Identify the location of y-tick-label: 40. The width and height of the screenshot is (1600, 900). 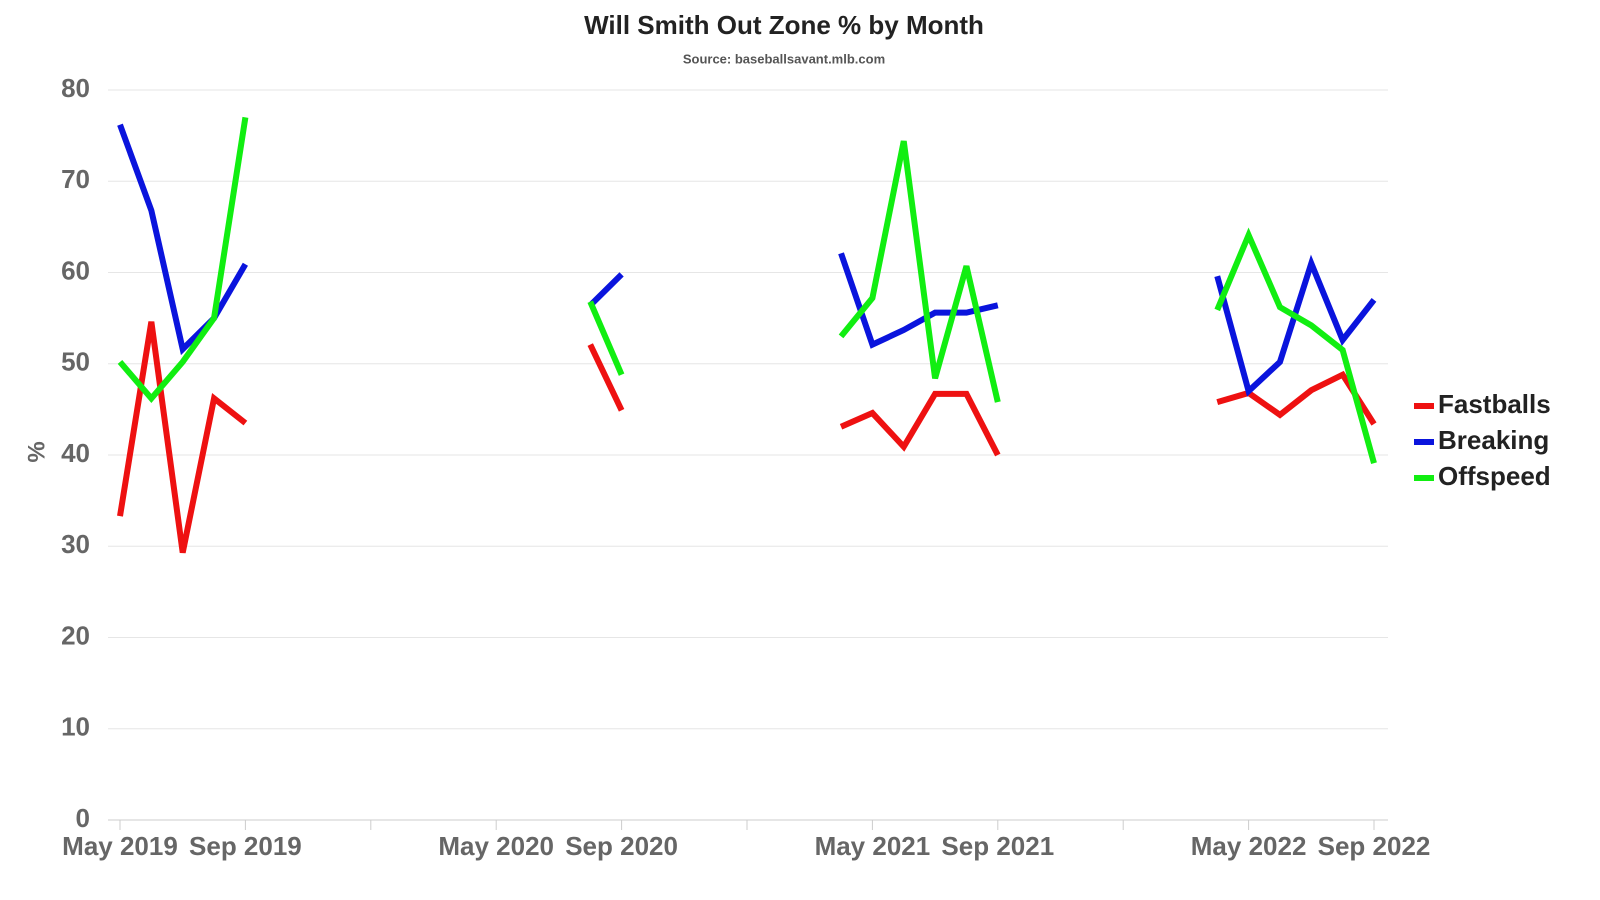
(75, 453).